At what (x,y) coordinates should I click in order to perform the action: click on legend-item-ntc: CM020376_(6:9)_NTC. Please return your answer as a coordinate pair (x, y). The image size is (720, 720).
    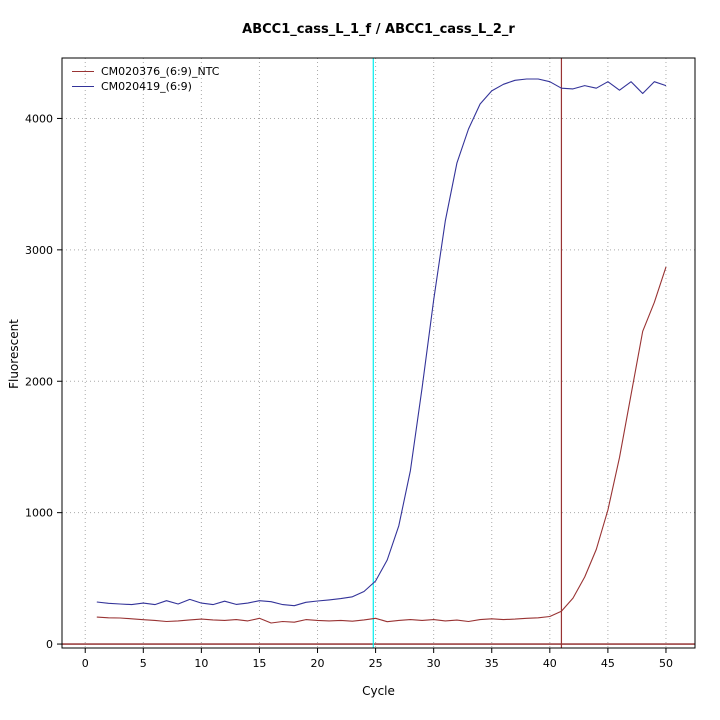
    Looking at the image, I should click on (145, 71).